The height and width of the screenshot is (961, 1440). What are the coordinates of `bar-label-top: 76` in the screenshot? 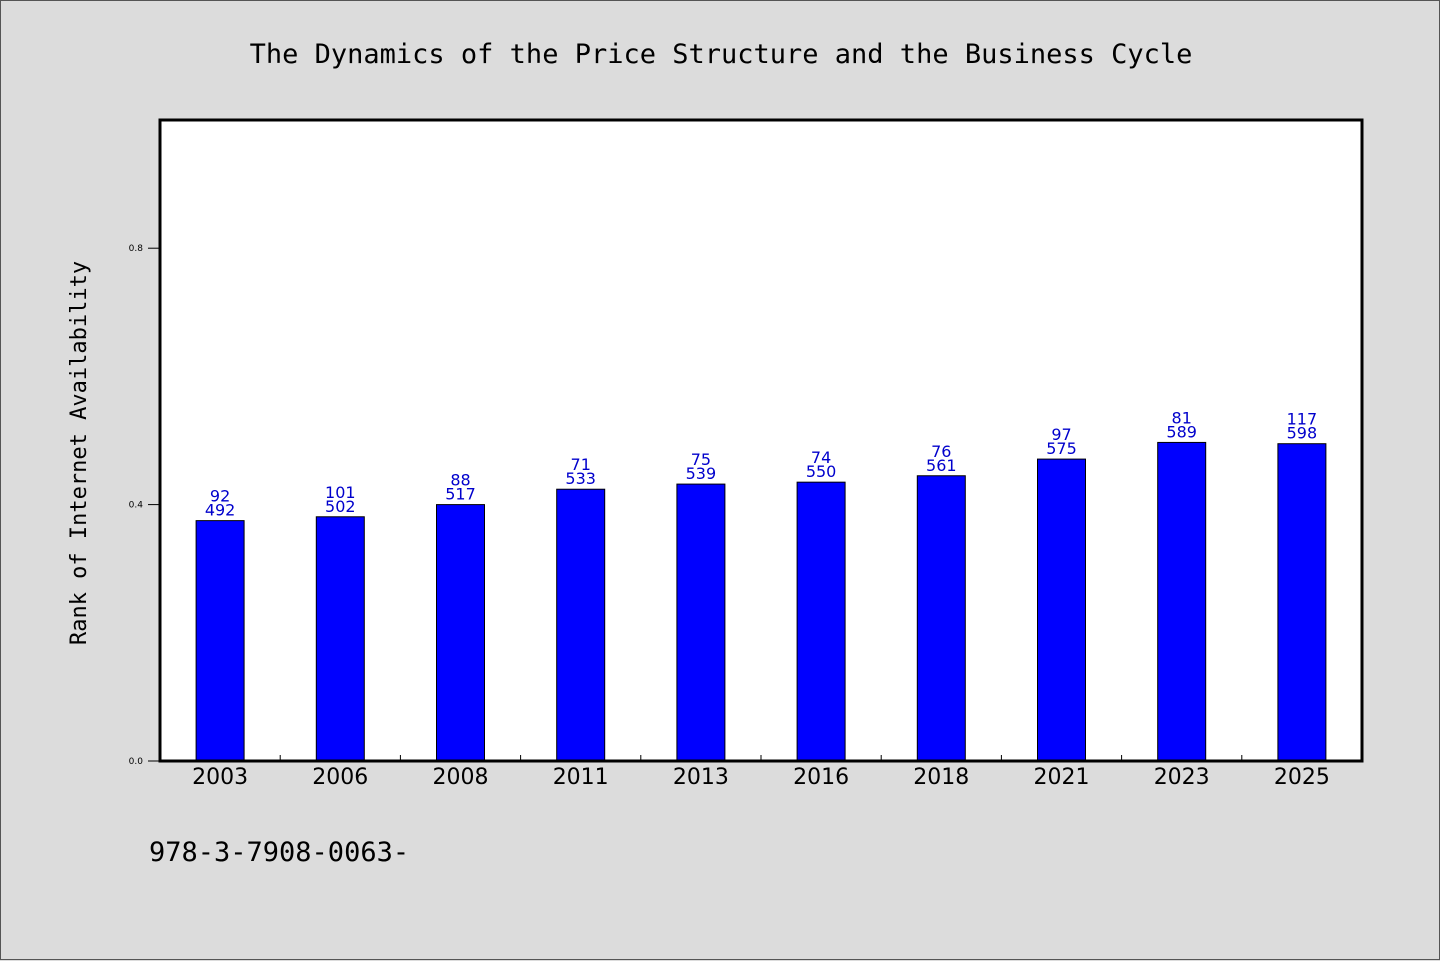 It's located at (941, 451).